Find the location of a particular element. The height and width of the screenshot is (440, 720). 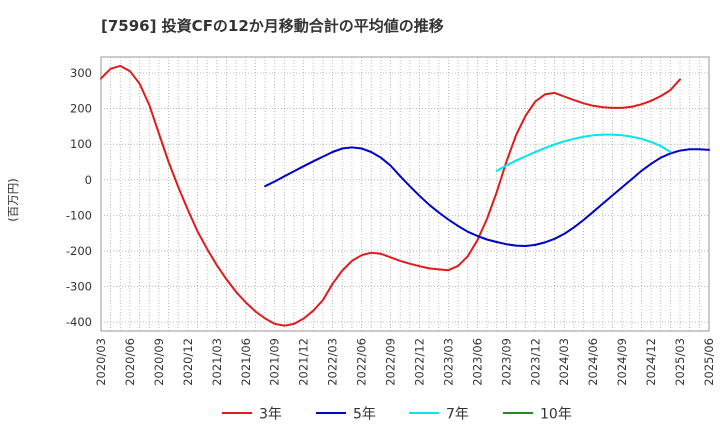

y-tick-label: -200 is located at coordinates (79, 251).